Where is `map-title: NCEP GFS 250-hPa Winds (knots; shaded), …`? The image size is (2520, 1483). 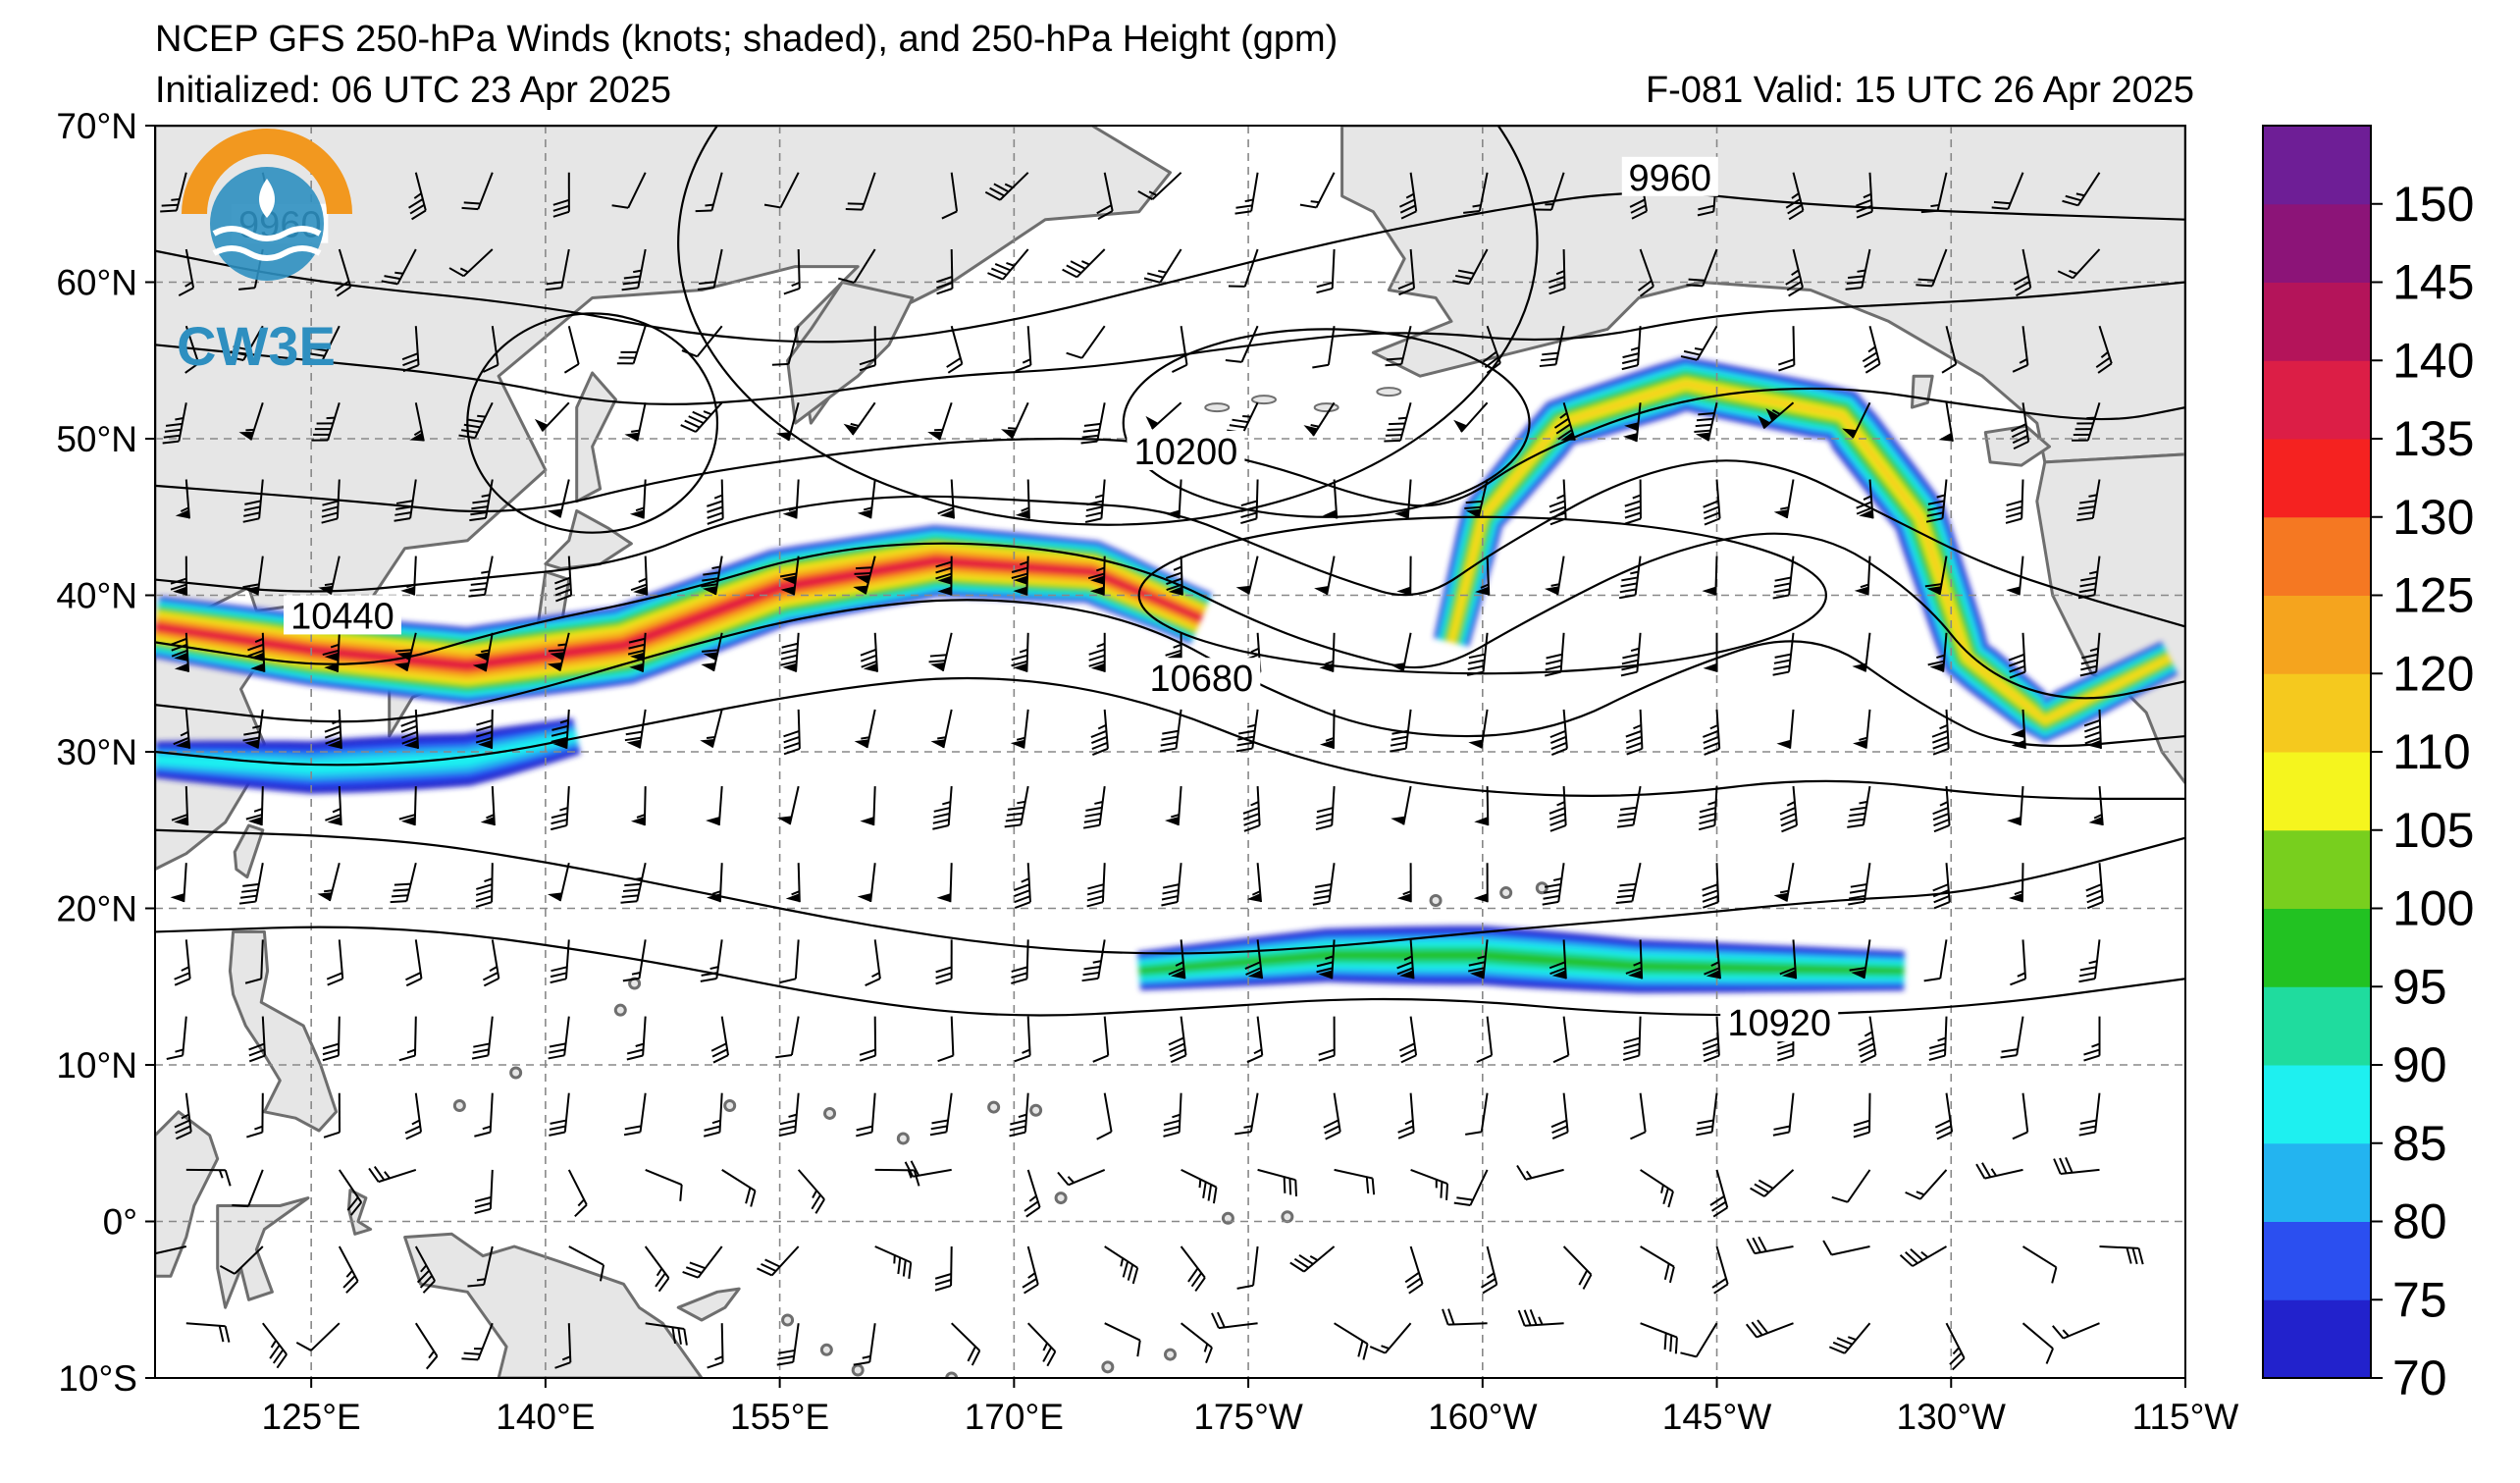 map-title: NCEP GFS 250-hPa Winds (knots; shaded), … is located at coordinates (747, 40).